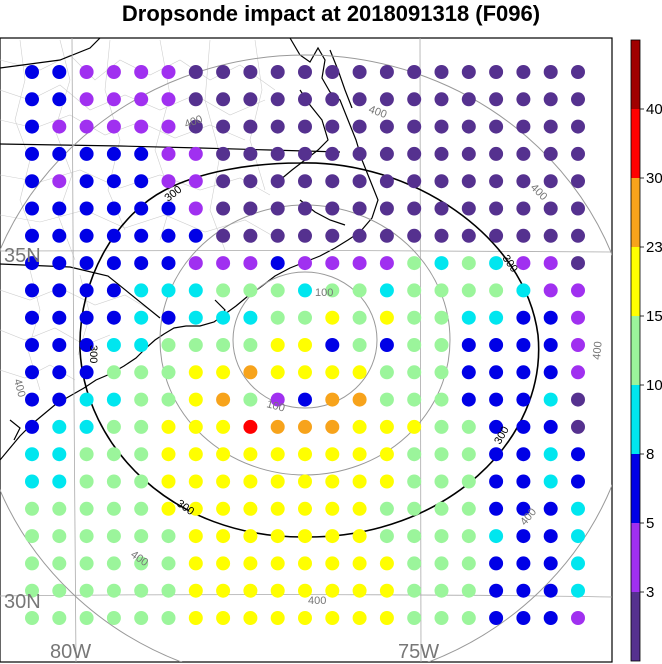 Image resolution: width=662 pixels, height=664 pixels. I want to click on colorbar: 3 5 8 10 15 23 30 40, so click(646, 350).